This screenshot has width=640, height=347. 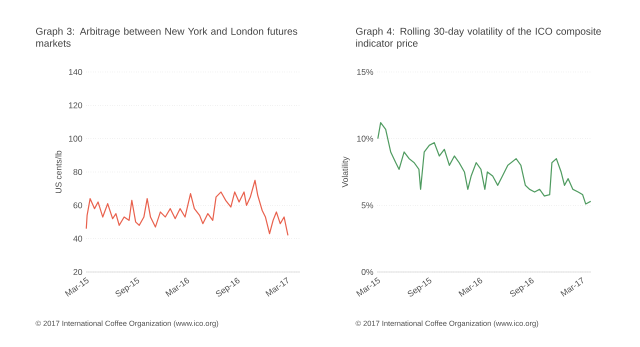 I want to click on y-tick-label: 5%, so click(x=368, y=205).